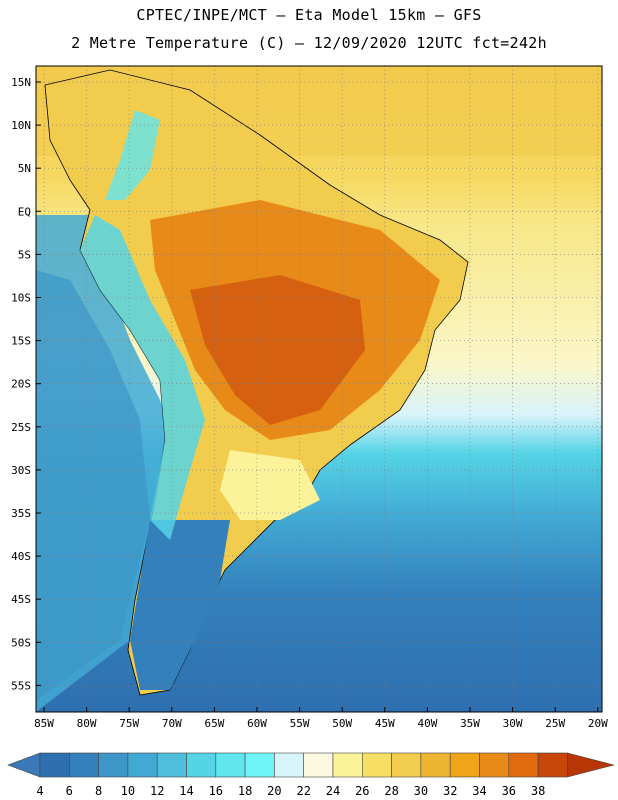 This screenshot has height=800, width=618. What do you see at coordinates (555, 723) in the screenshot?
I see `lon-label: 25W` at bounding box center [555, 723].